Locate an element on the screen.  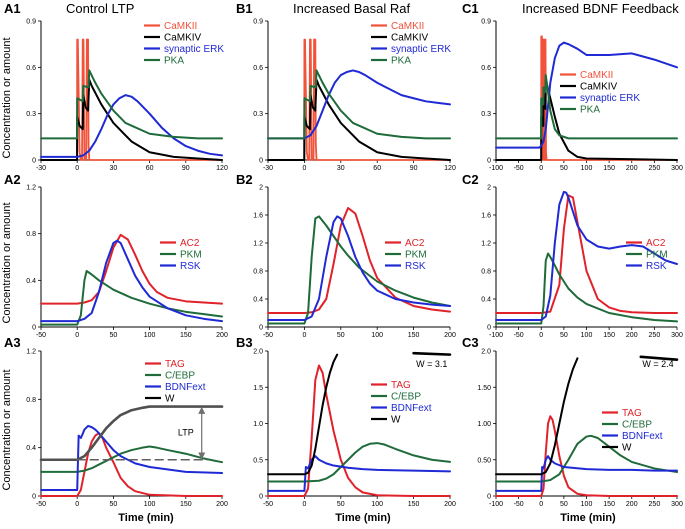
x-tick-label: -30 is located at coordinates (268, 168).